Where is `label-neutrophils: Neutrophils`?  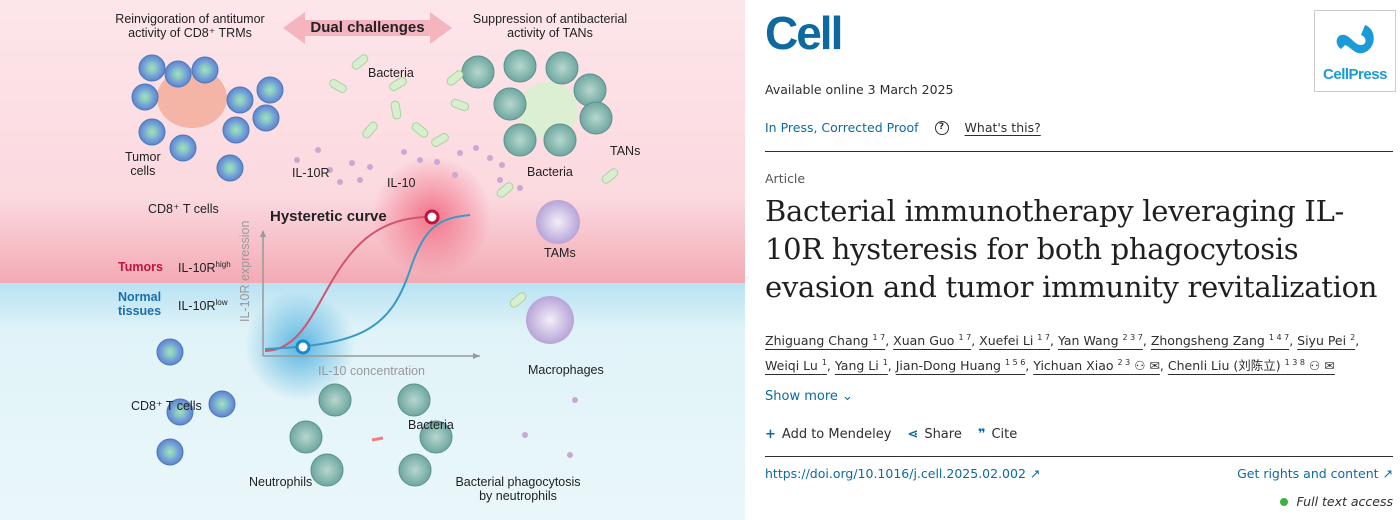 label-neutrophils: Neutrophils is located at coordinates (281, 482).